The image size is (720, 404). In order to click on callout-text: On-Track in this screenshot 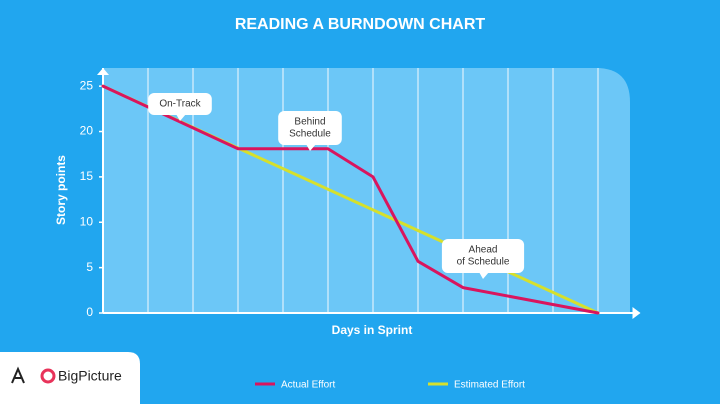, I will do `click(180, 104)`.